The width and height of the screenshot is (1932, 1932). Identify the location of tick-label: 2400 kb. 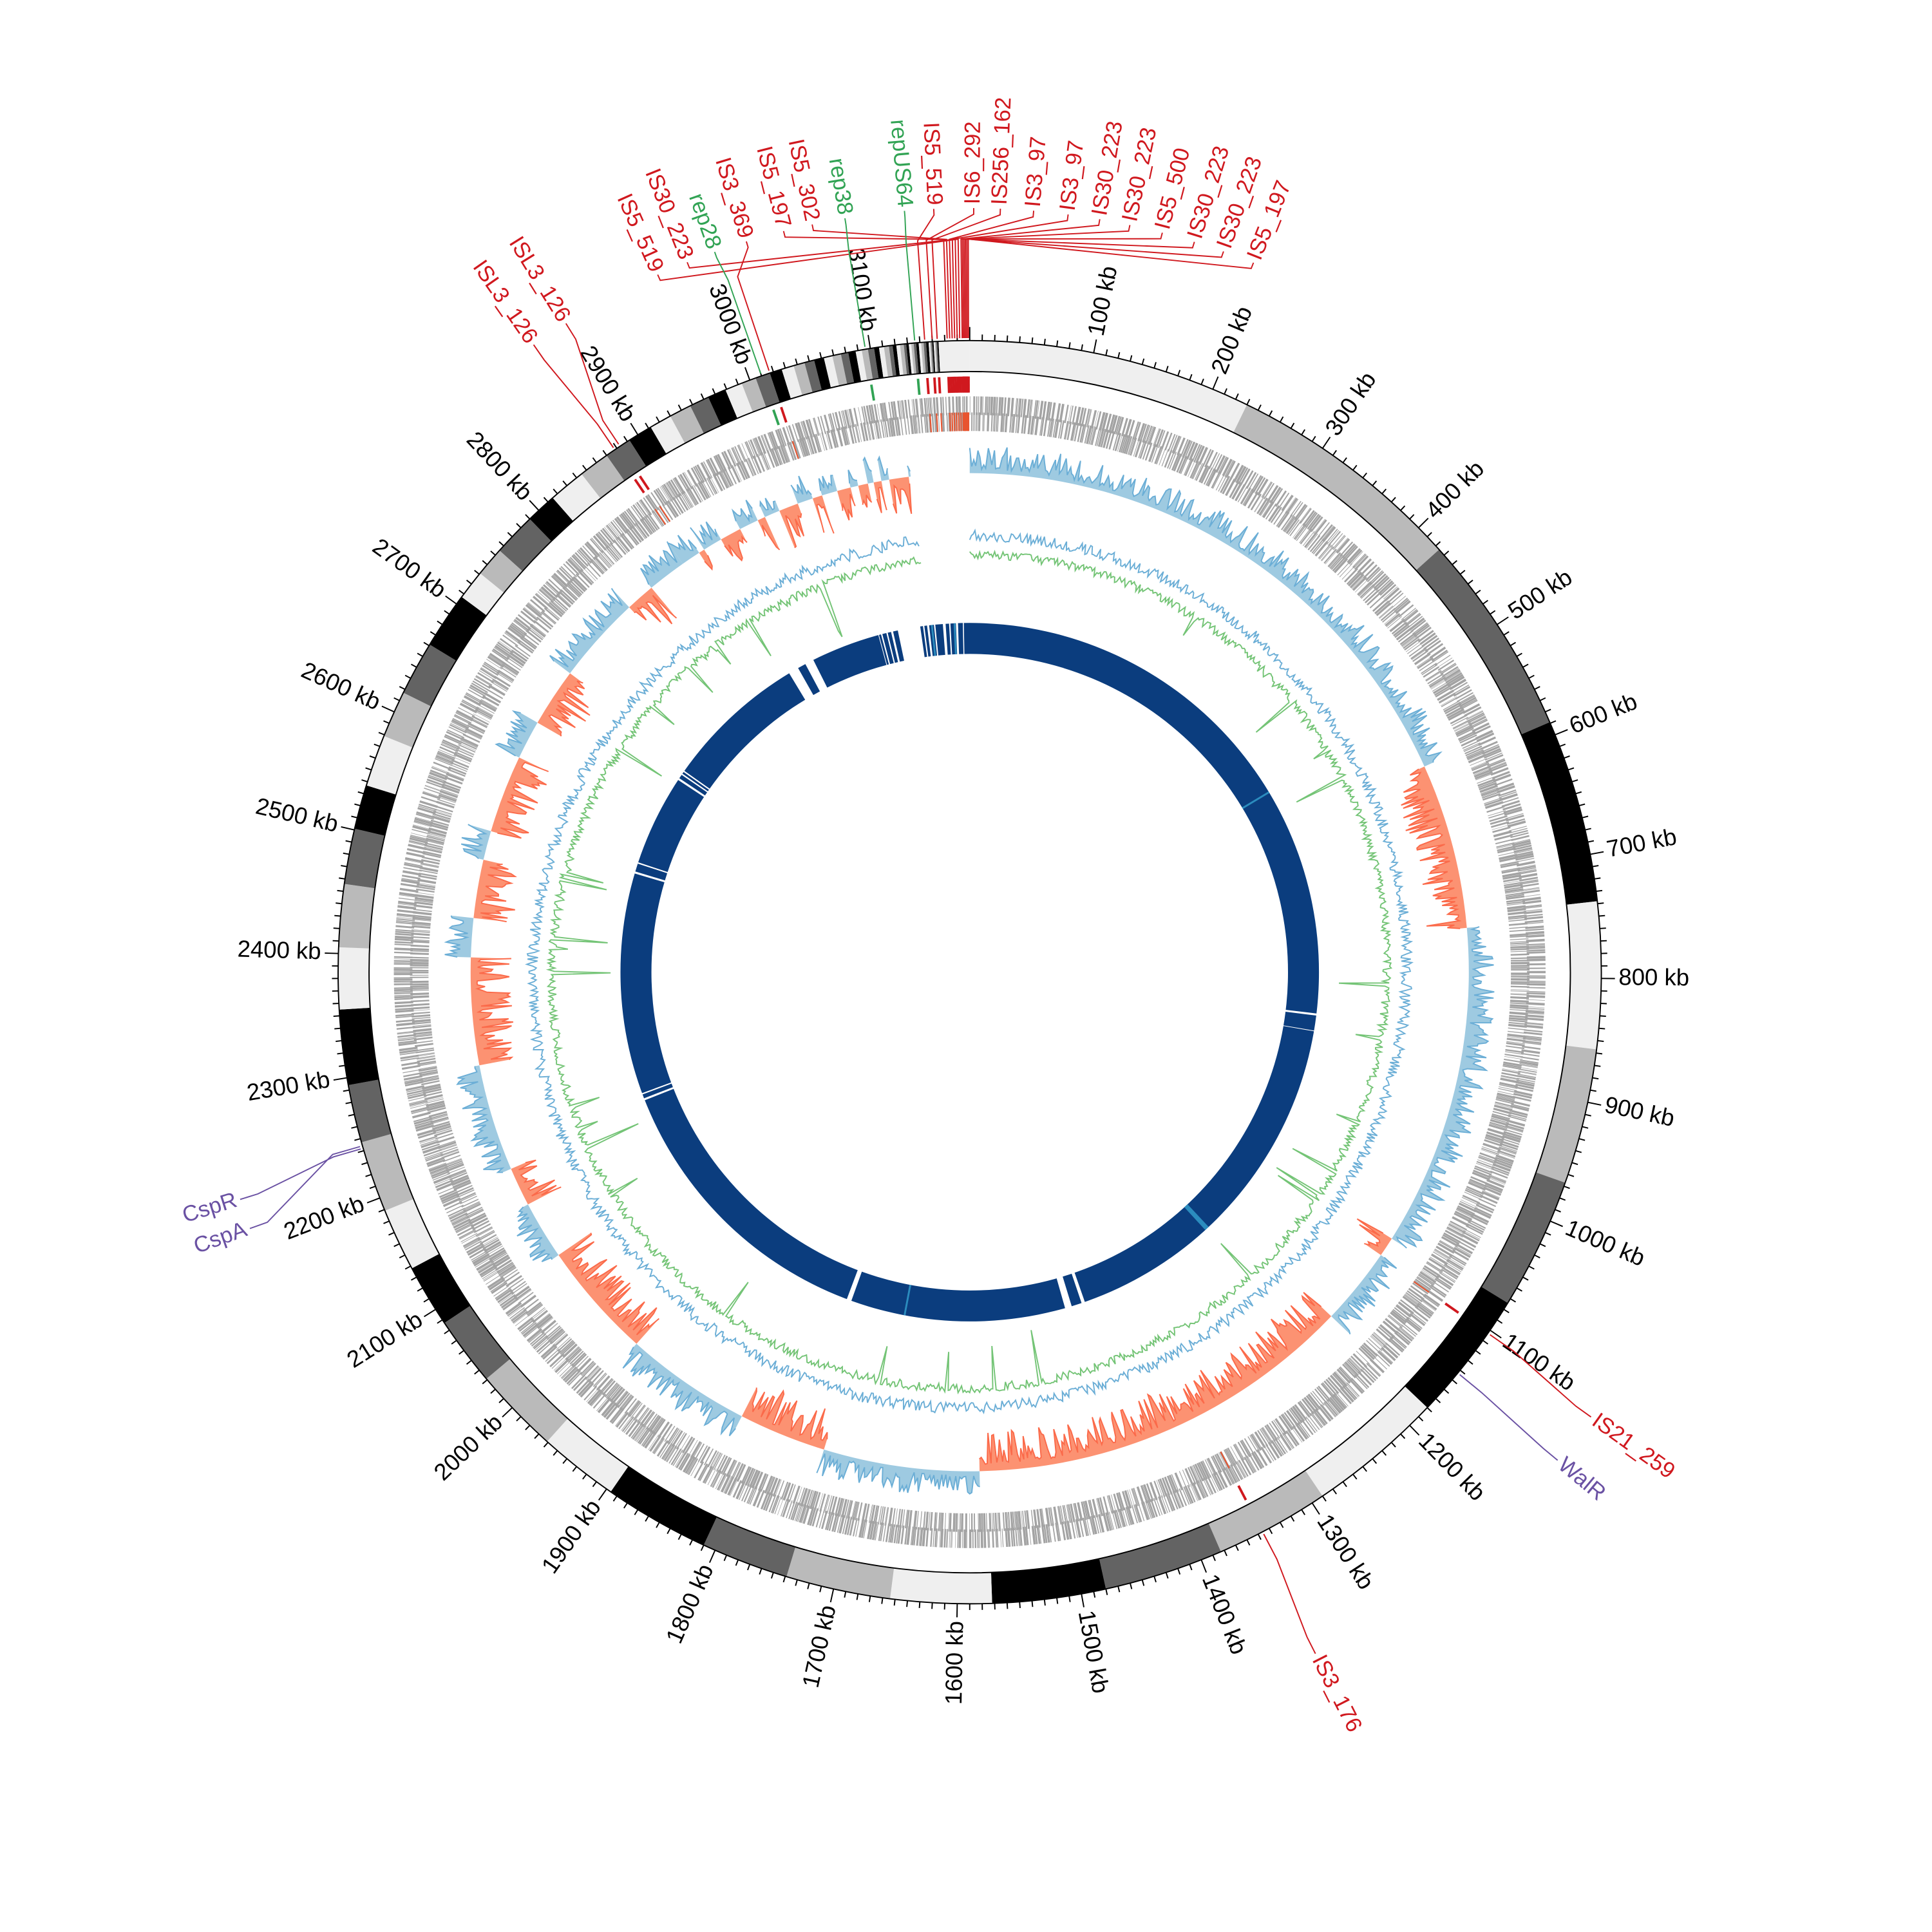
(279, 950).